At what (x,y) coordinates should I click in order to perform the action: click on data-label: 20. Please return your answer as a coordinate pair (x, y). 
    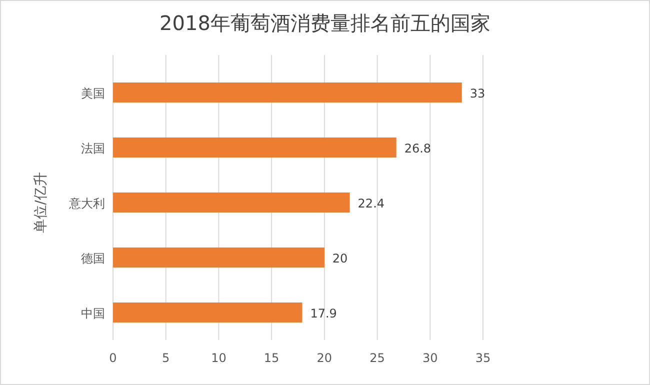
    Looking at the image, I should click on (340, 259).